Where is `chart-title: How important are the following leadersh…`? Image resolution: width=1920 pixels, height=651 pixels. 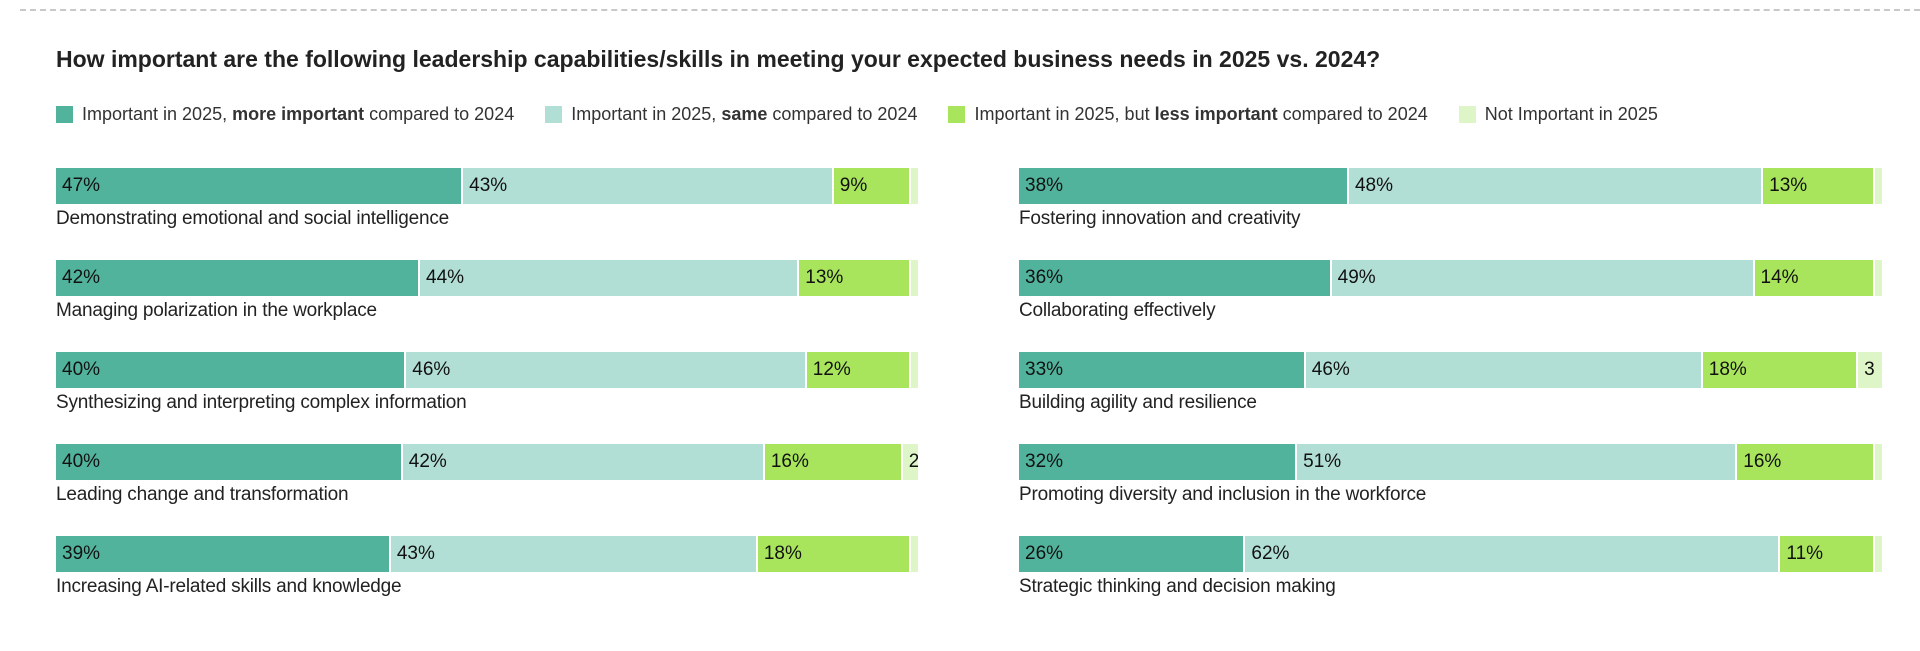 chart-title: How important are the following leadersh… is located at coordinates (718, 59).